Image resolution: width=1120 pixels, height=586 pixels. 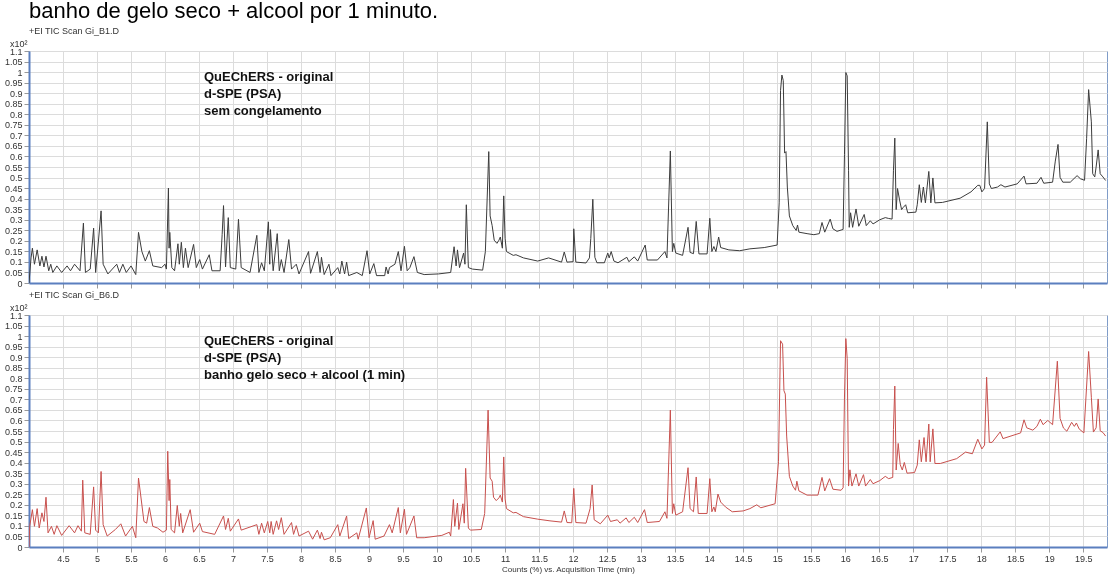 I want to click on x-tick-label: 13.5, so click(x=675, y=558).